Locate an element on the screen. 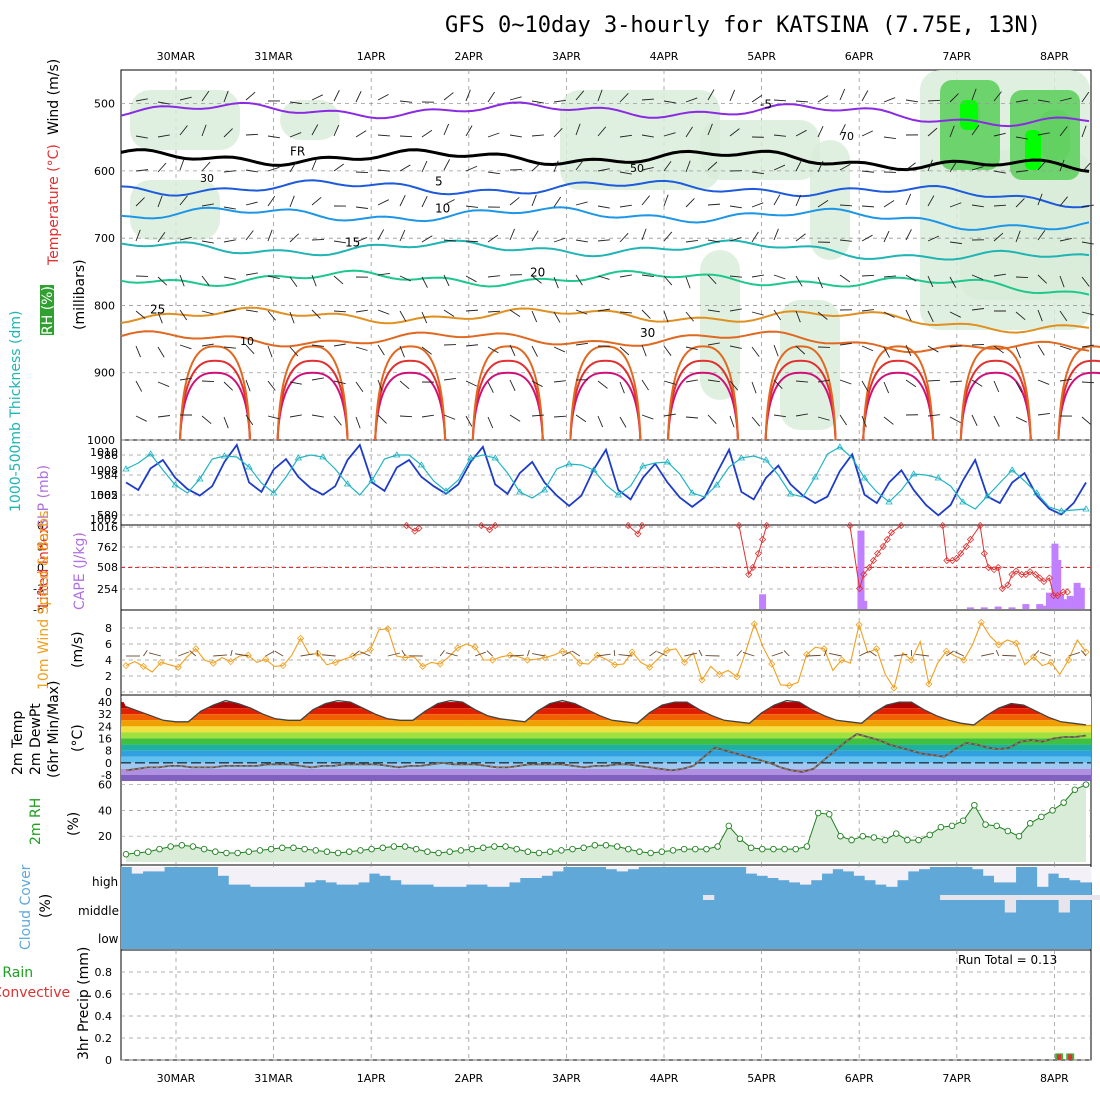 The image size is (1100, 1100). slp-tick: 1010 is located at coordinates (104, 452).